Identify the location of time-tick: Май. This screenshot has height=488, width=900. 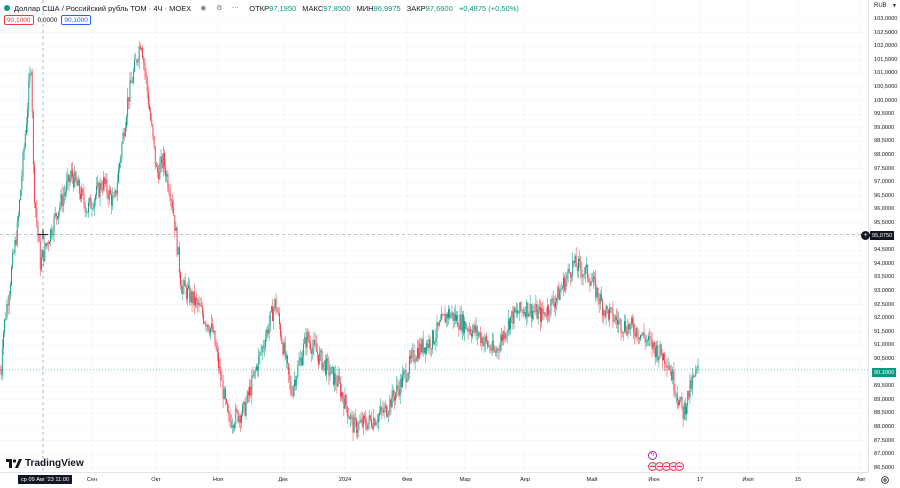
(592, 480).